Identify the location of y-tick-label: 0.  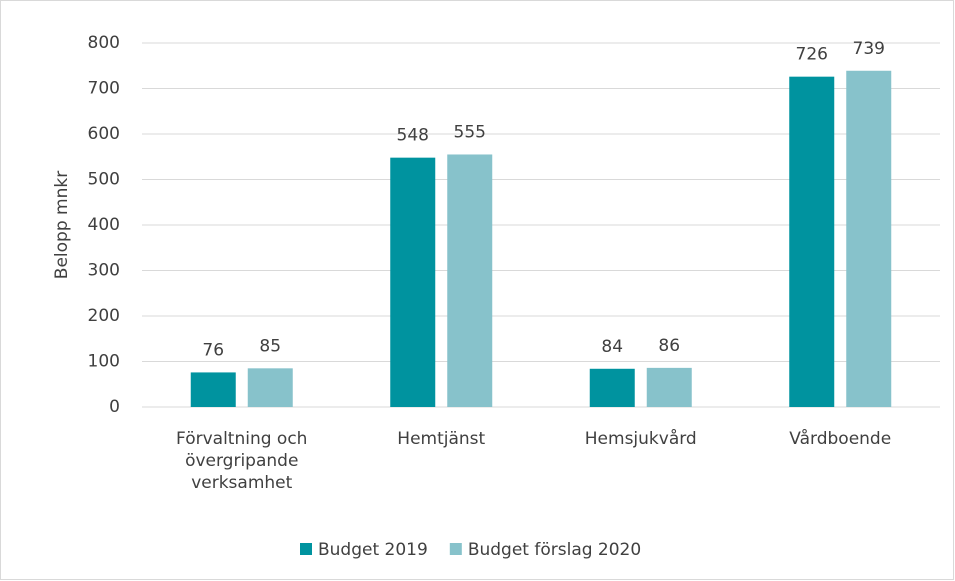
(114, 407).